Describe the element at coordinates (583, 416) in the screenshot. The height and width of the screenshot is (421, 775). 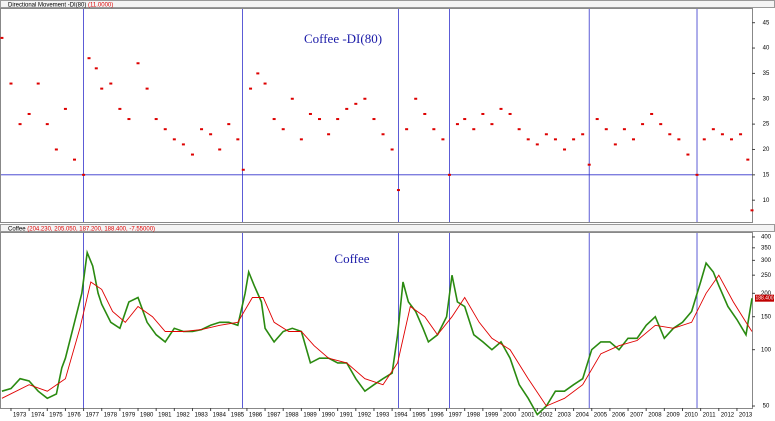
I see `x-tick-label: 2004` at that location.